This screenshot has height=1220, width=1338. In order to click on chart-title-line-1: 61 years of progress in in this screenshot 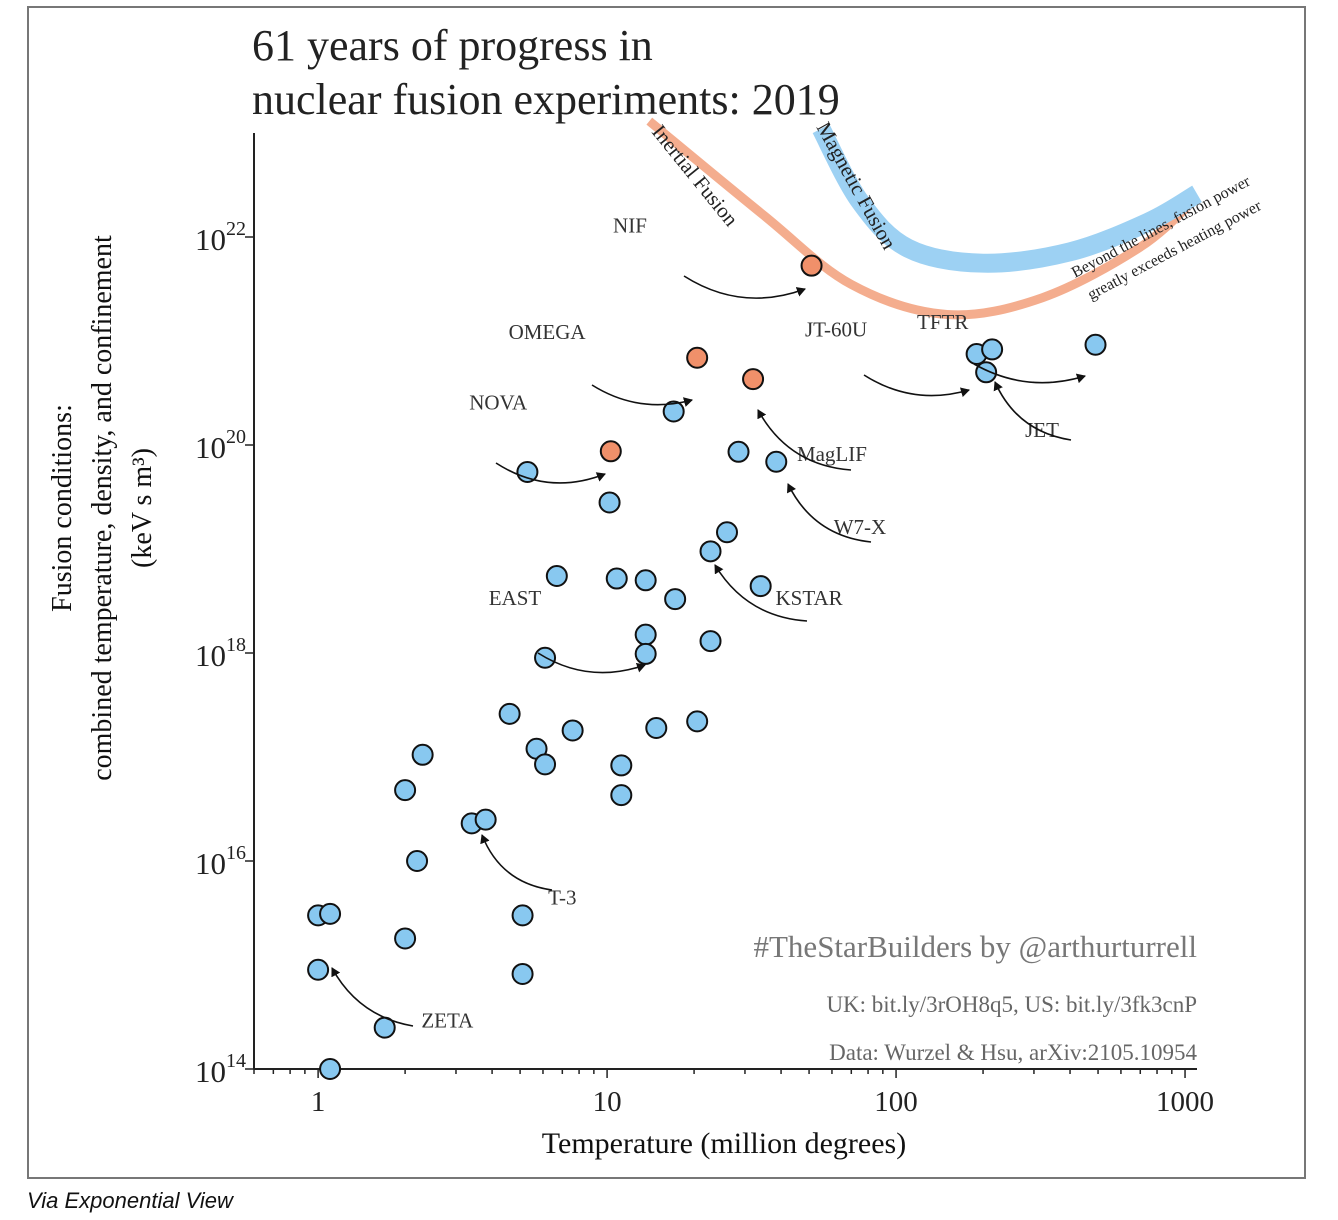, I will do `click(452, 45)`.